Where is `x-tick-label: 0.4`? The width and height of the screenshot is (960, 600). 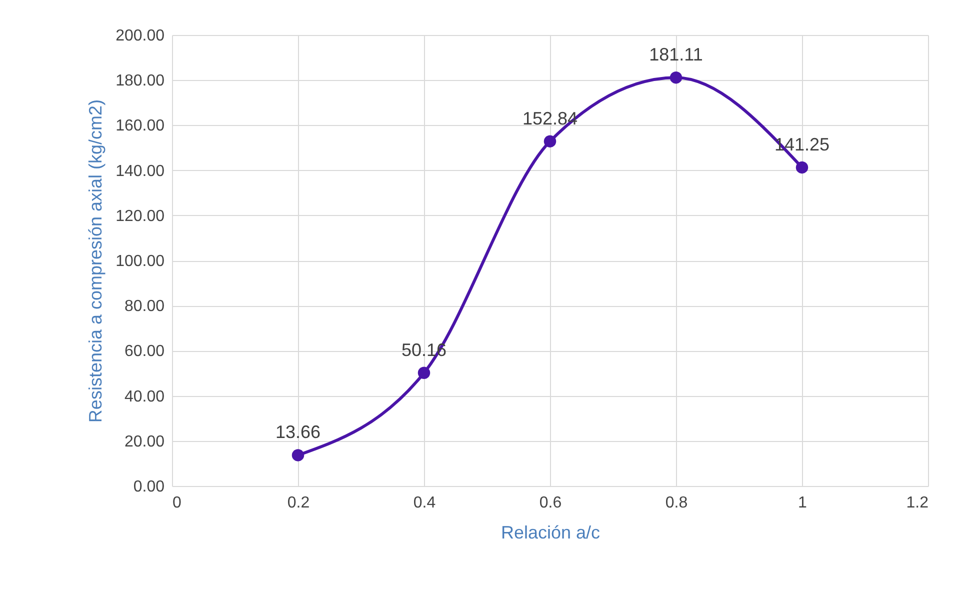
x-tick-label: 0.4 is located at coordinates (424, 503).